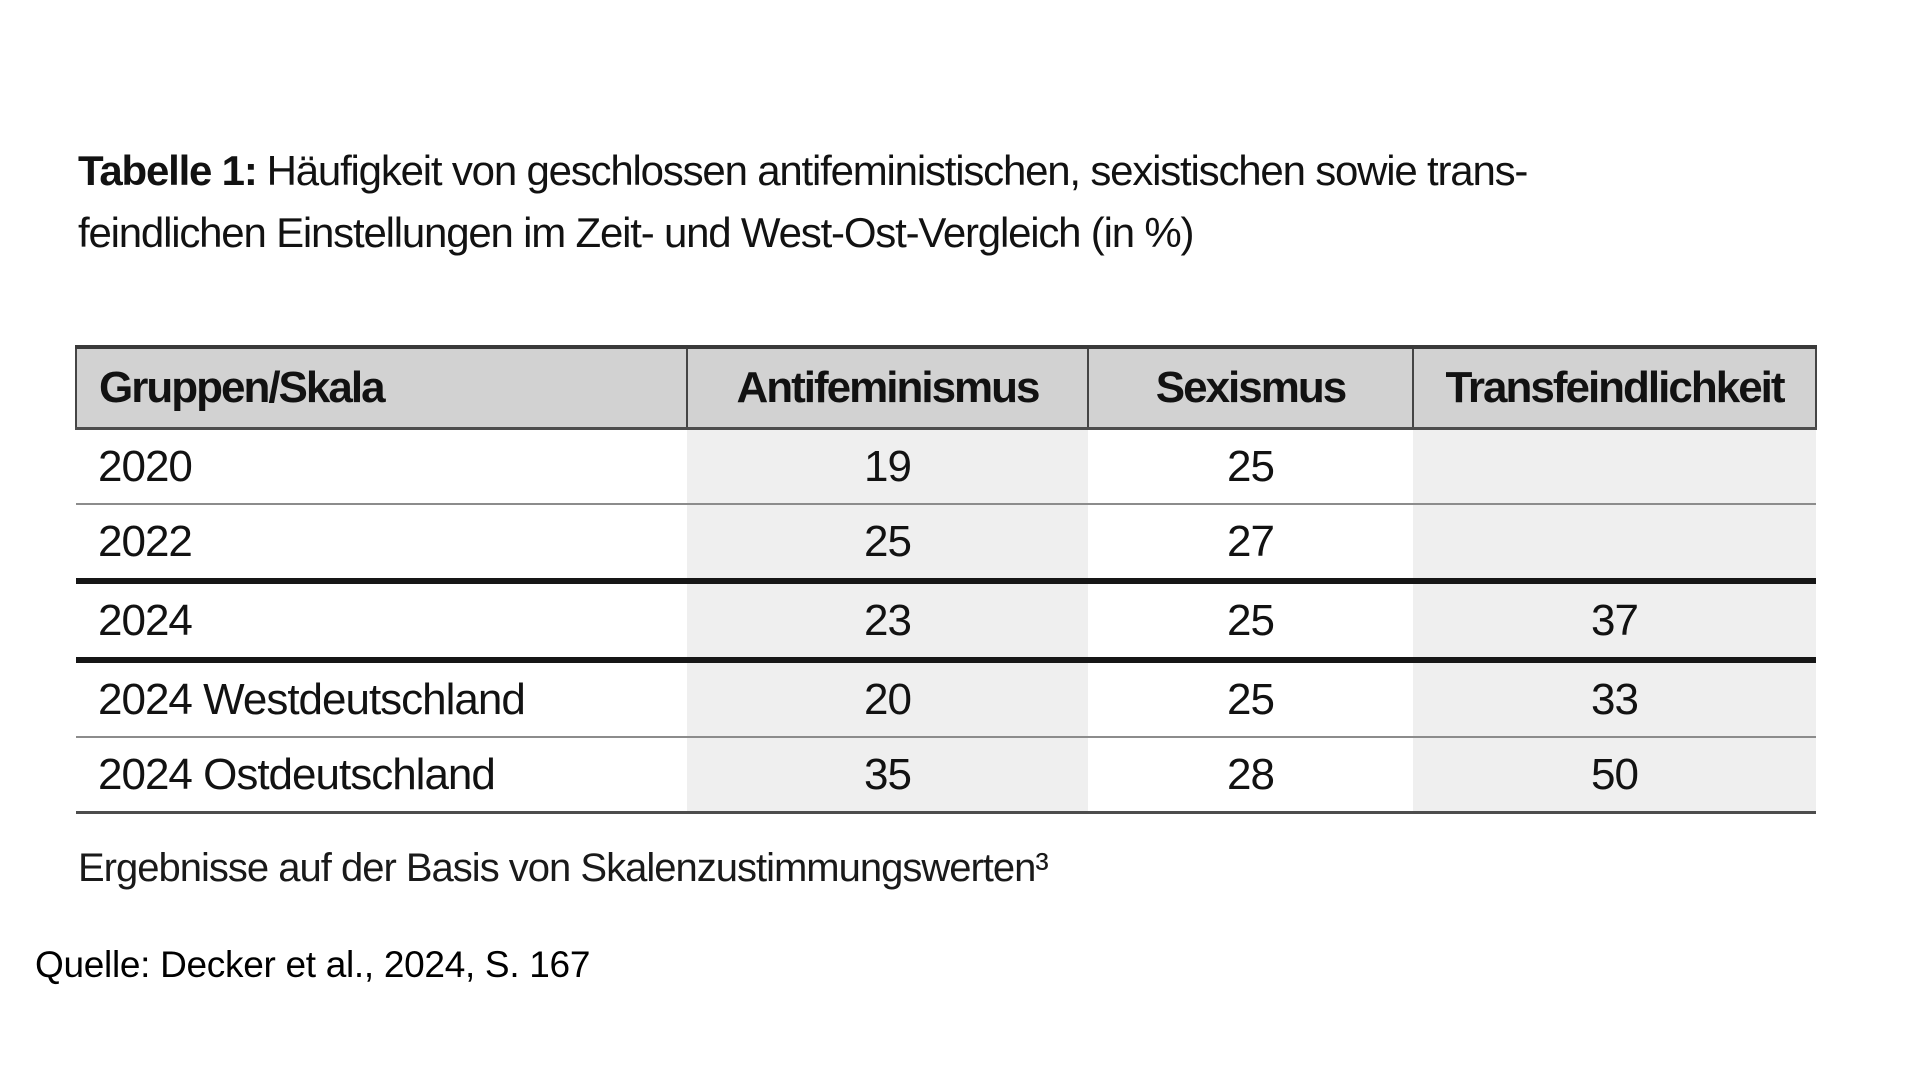 The width and height of the screenshot is (1920, 1080). Describe the element at coordinates (887, 620) in the screenshot. I see `value-cell-antifeminismus: 23` at that location.